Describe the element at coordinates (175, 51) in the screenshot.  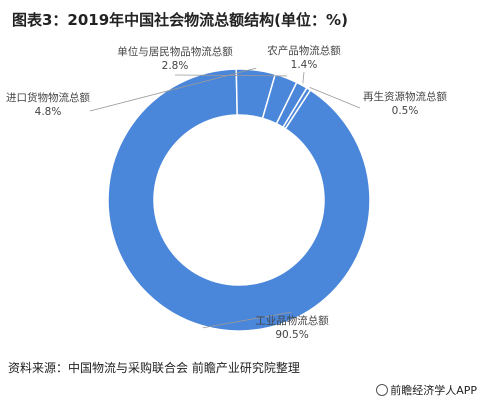
I see `slice-name-label: 单位与居民物品物流总额` at that location.